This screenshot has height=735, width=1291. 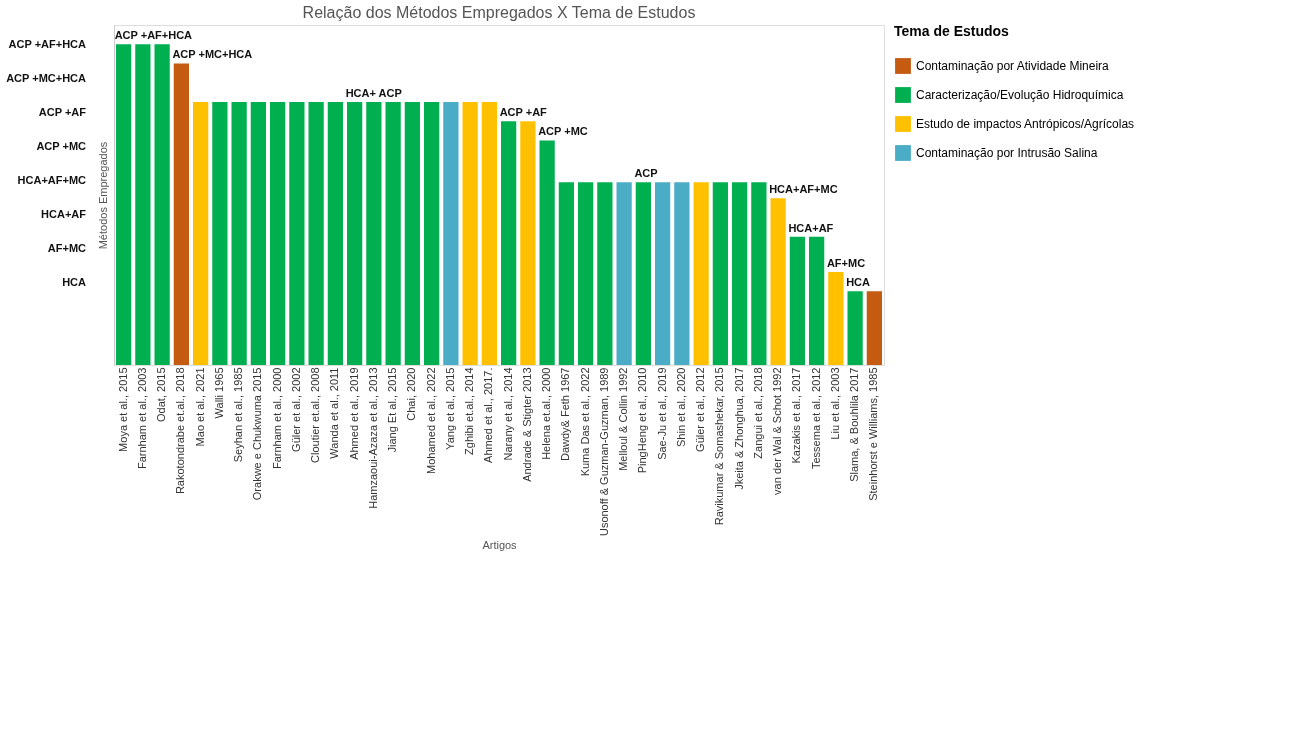 What do you see at coordinates (1013, 66) in the screenshot?
I see `legend-label: Contaminação por Atividade Mineira` at bounding box center [1013, 66].